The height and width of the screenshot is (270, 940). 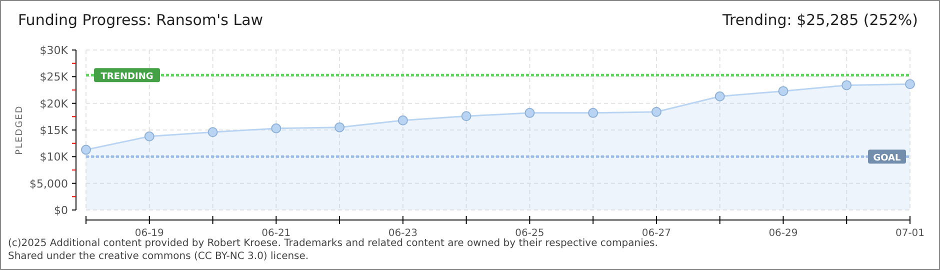 I want to click on y-tick-label: $15K, so click(x=54, y=130).